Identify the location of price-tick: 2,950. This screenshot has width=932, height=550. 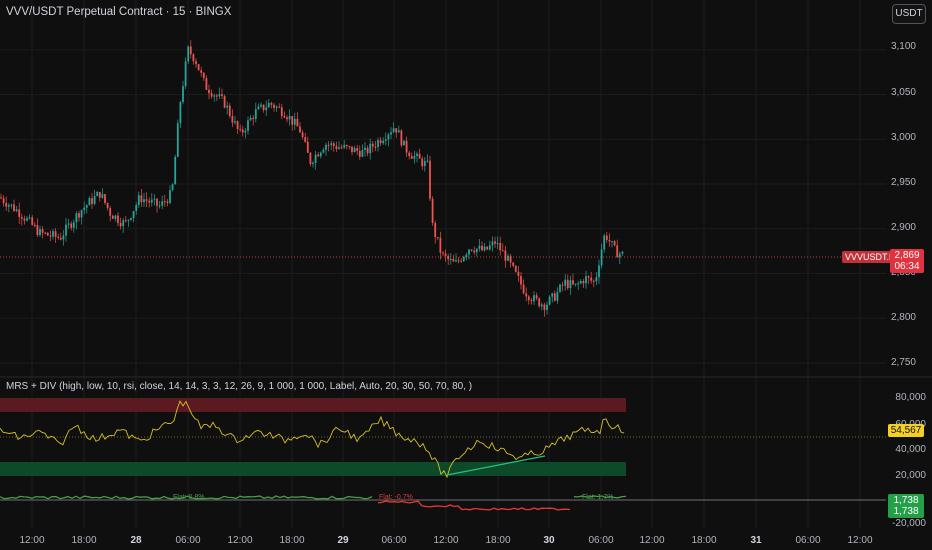
(903, 182).